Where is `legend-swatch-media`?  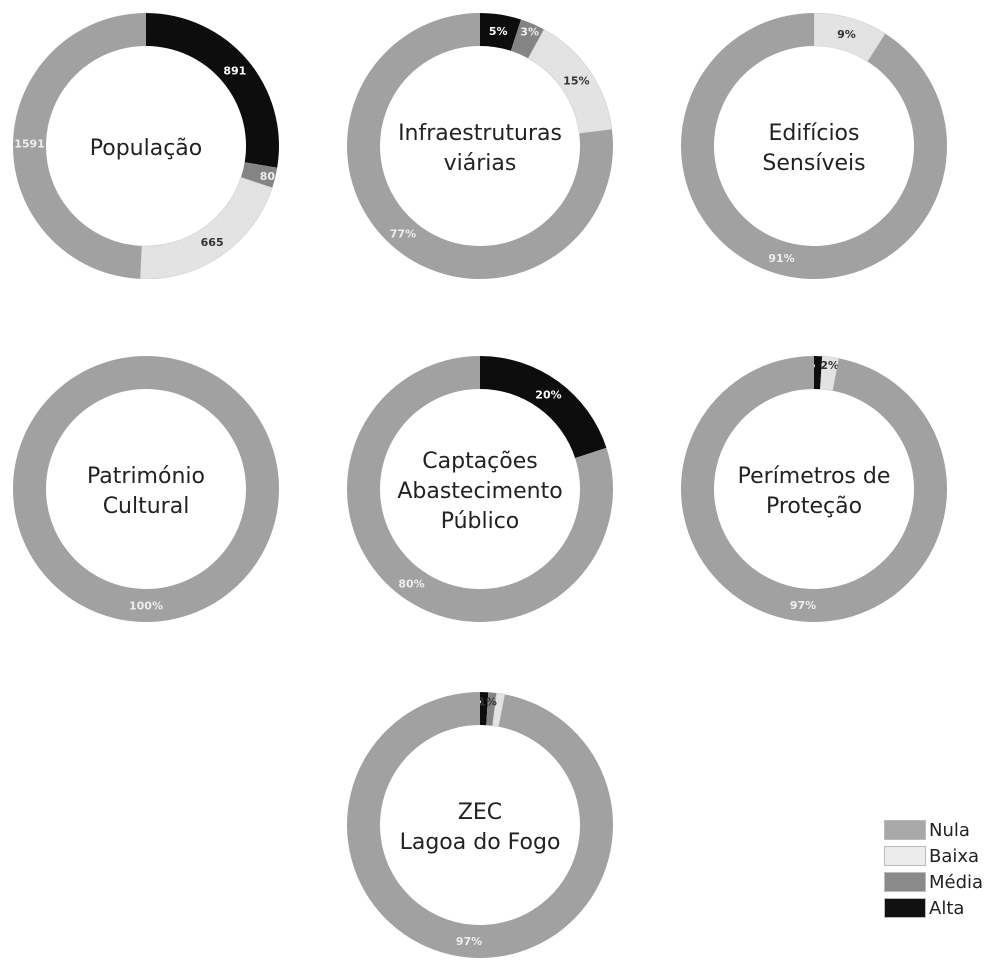
legend-swatch-media is located at coordinates (905, 882).